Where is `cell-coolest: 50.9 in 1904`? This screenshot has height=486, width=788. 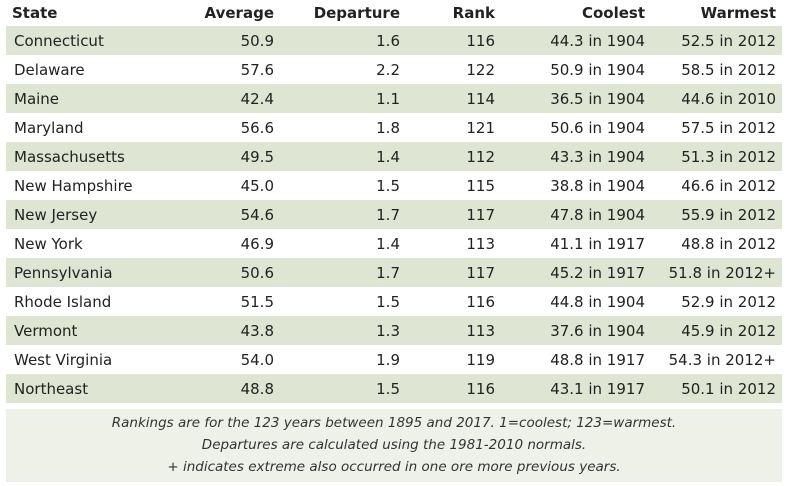
cell-coolest: 50.9 in 1904 is located at coordinates (570, 69).